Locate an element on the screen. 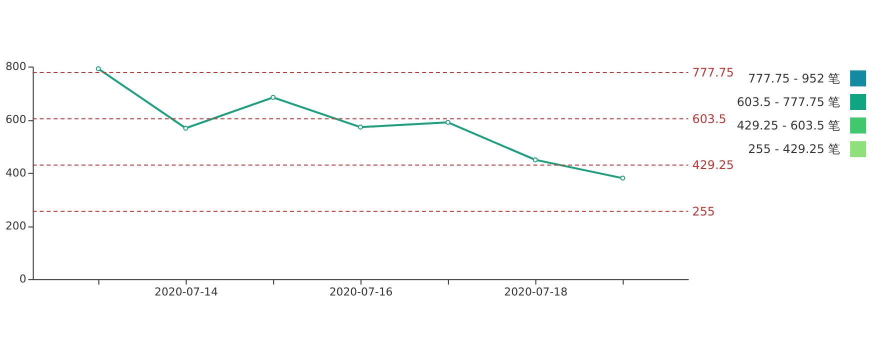 This screenshot has width=873, height=350. ref-line-label: 603.5 is located at coordinates (709, 119).